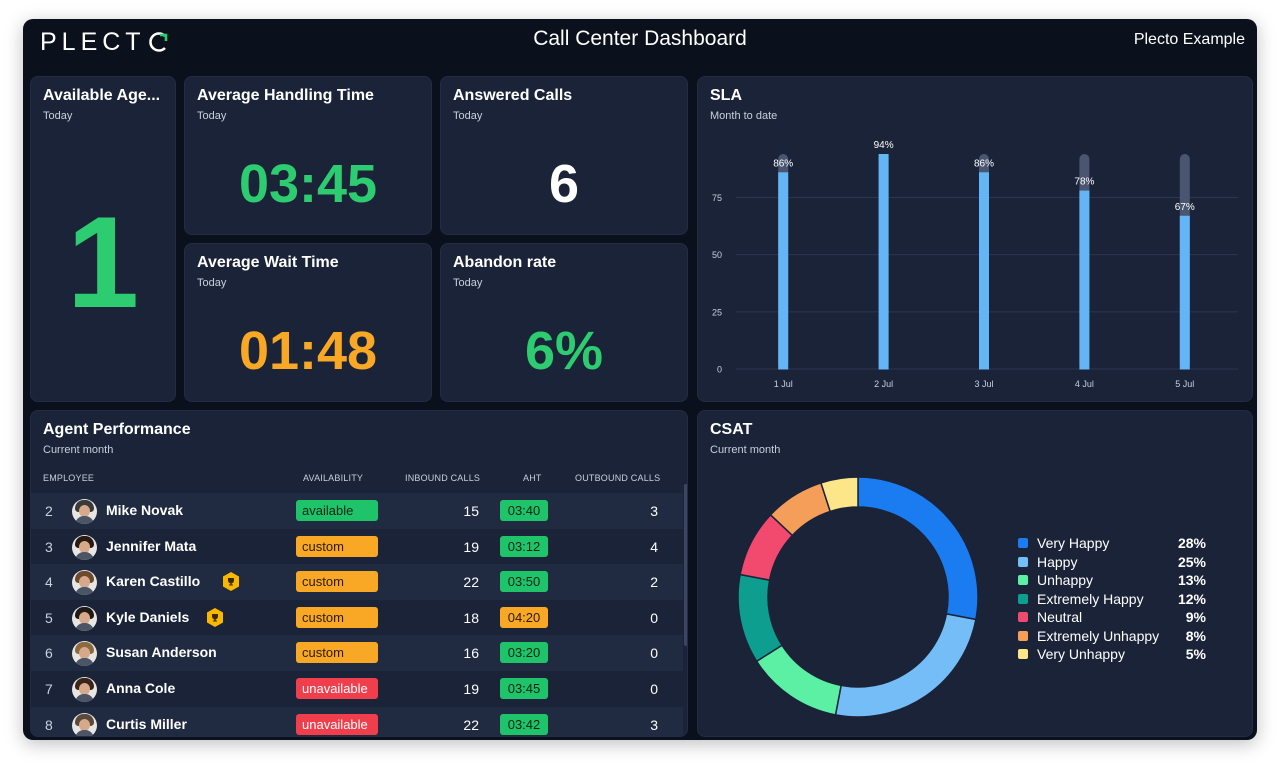 Image resolution: width=1280 pixels, height=767 pixels. What do you see at coordinates (151, 545) in the screenshot?
I see `employee-name: Jennifer Mata` at bounding box center [151, 545].